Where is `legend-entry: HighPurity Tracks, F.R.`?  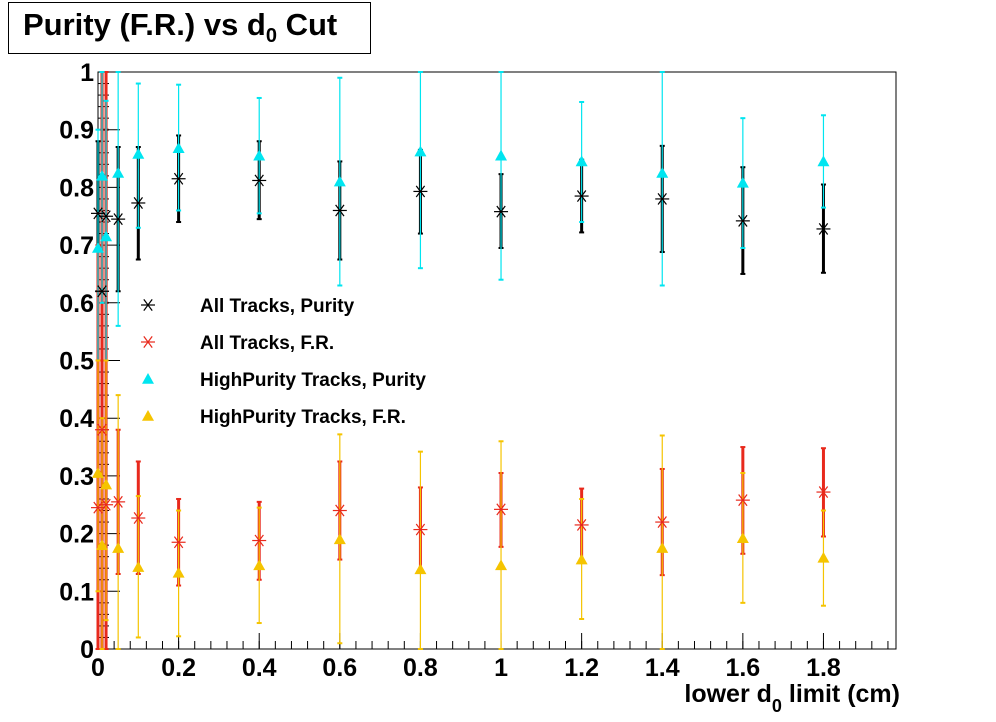
legend-entry: HighPurity Tracks, F.R. is located at coordinates (274, 417).